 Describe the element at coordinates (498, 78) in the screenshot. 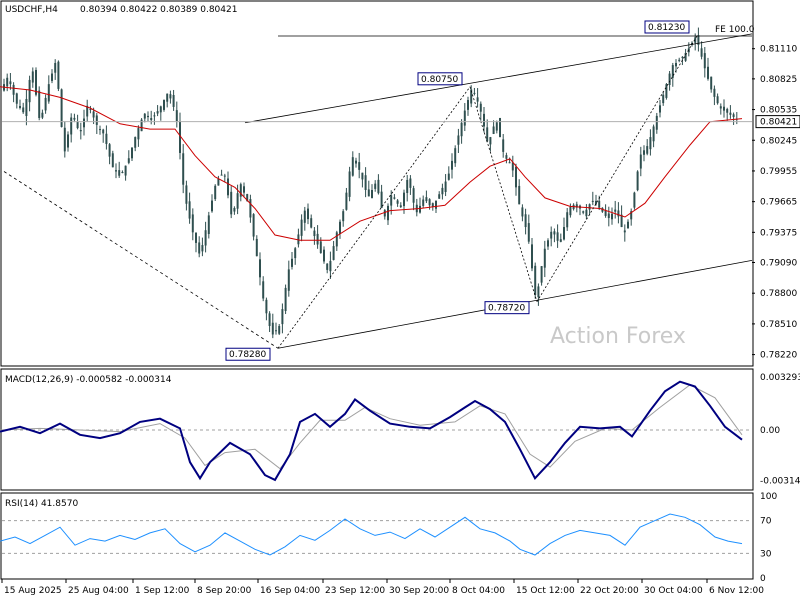

I see `channel-upper-line` at that location.